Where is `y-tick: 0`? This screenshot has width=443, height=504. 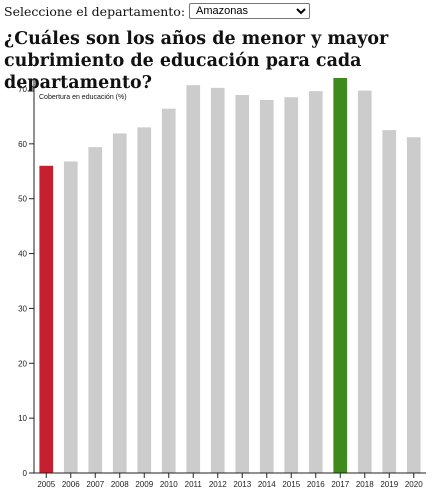 y-tick: 0 is located at coordinates (28, 473).